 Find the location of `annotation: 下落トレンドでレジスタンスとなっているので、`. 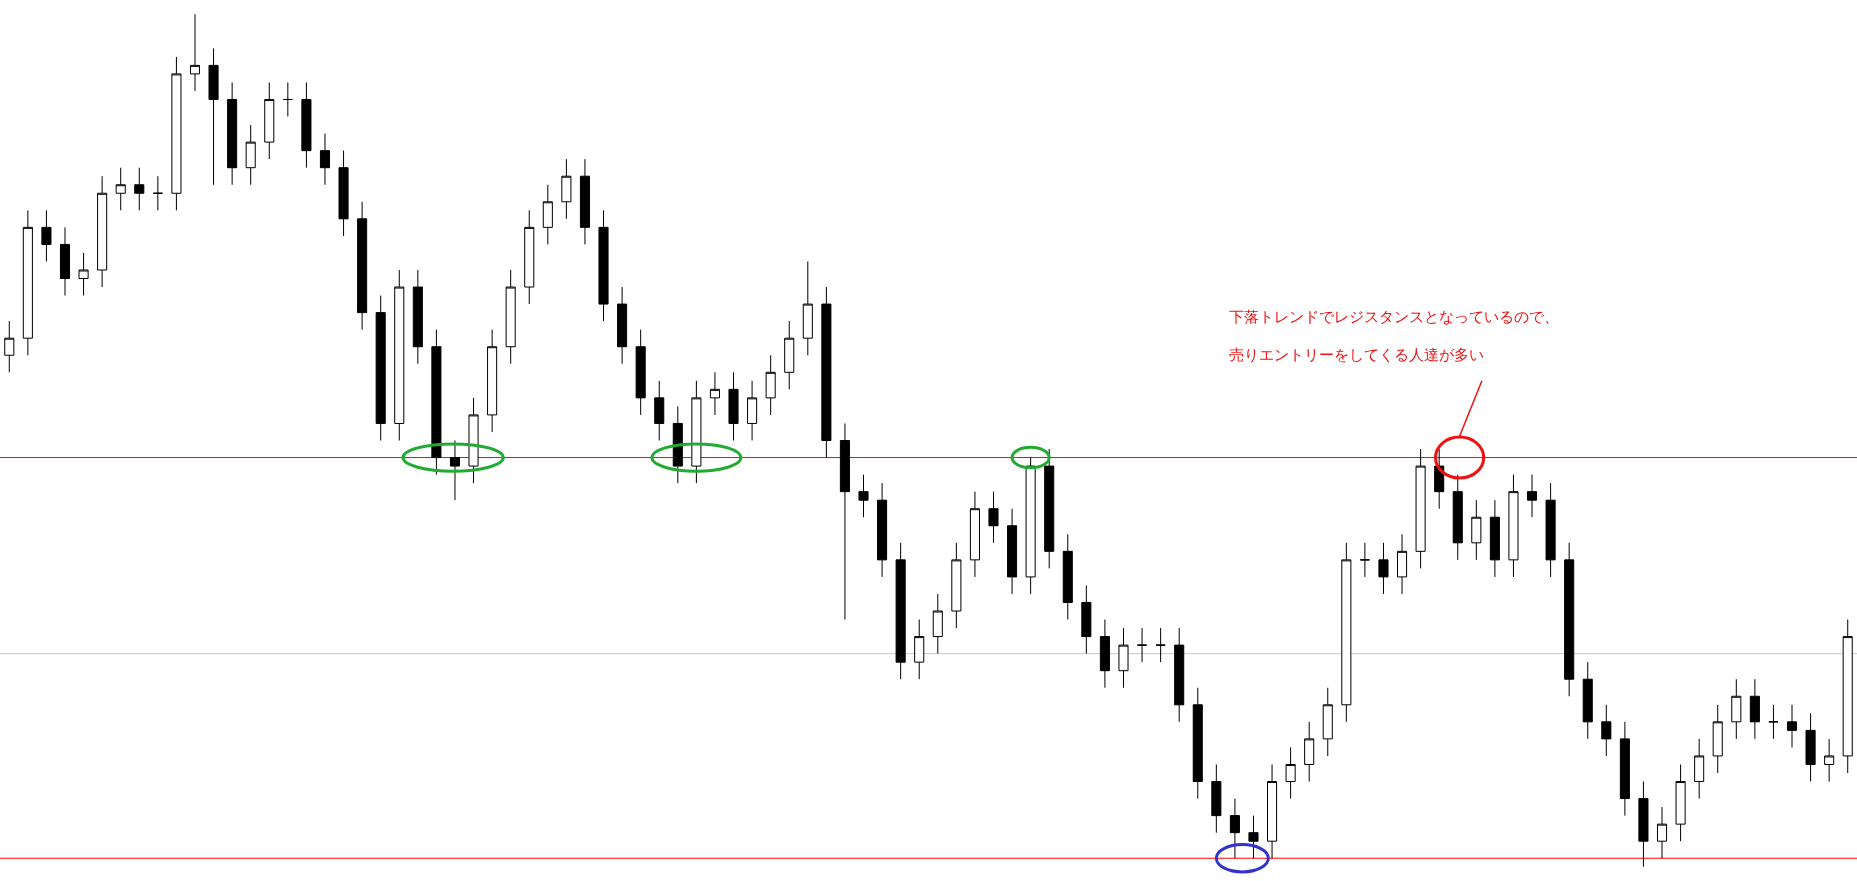

annotation: 下落トレンドでレジスタンスとなっているので、 is located at coordinates (1394, 317).